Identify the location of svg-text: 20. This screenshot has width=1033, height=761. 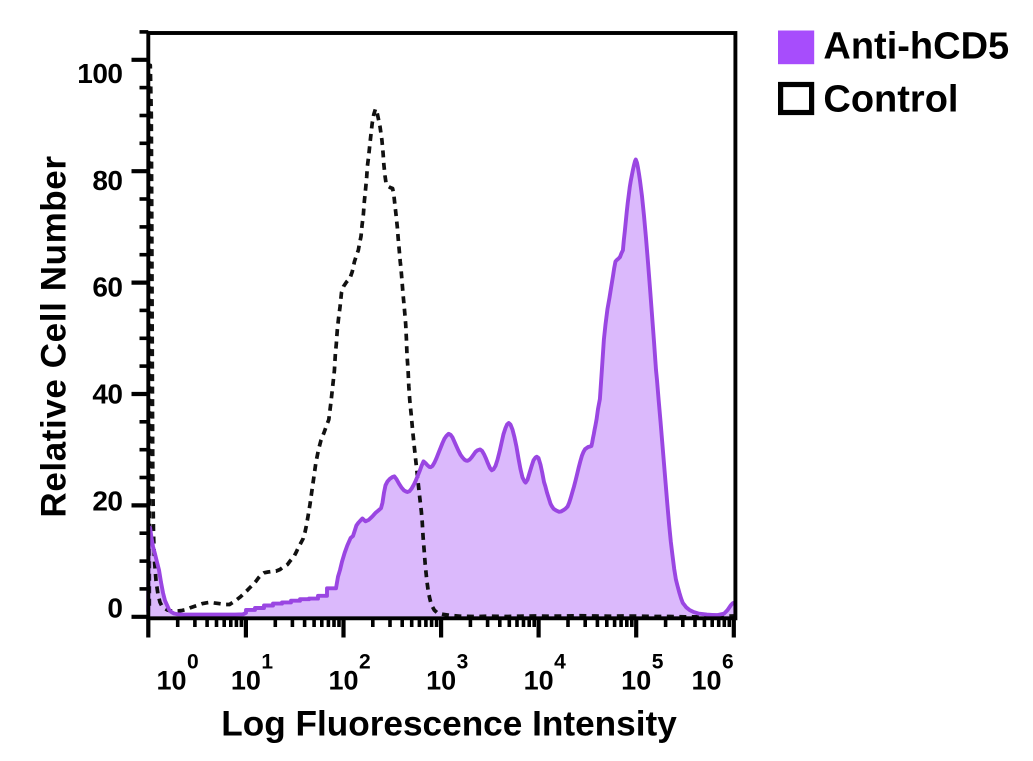
(107, 501).